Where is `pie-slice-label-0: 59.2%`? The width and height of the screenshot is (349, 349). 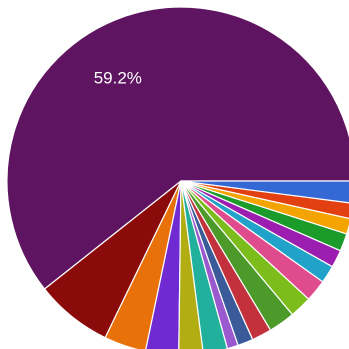 pie-slice-label-0: 59.2% is located at coordinates (118, 78).